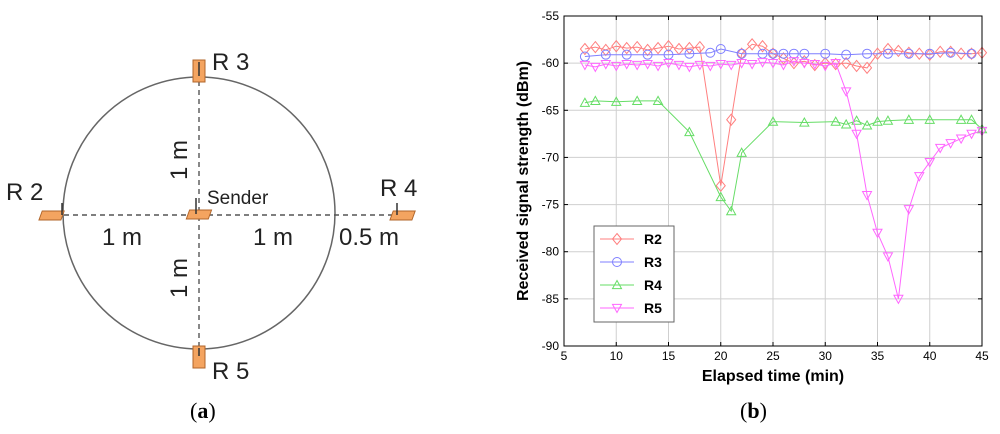 This screenshot has width=1000, height=434. I want to click on legend-label-r5: R5, so click(653, 308).